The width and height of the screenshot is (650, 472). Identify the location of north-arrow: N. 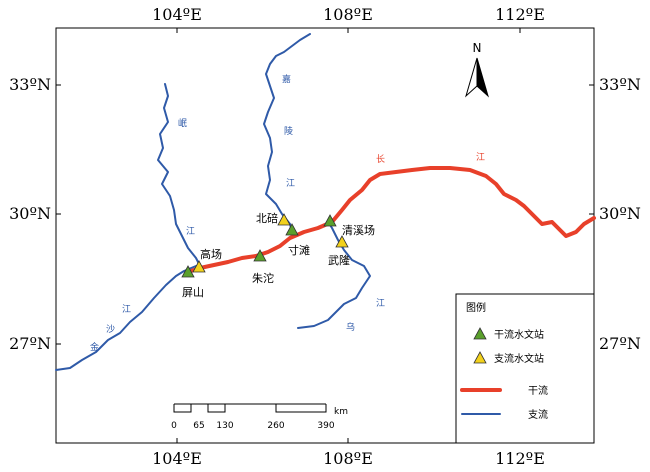
(477, 69).